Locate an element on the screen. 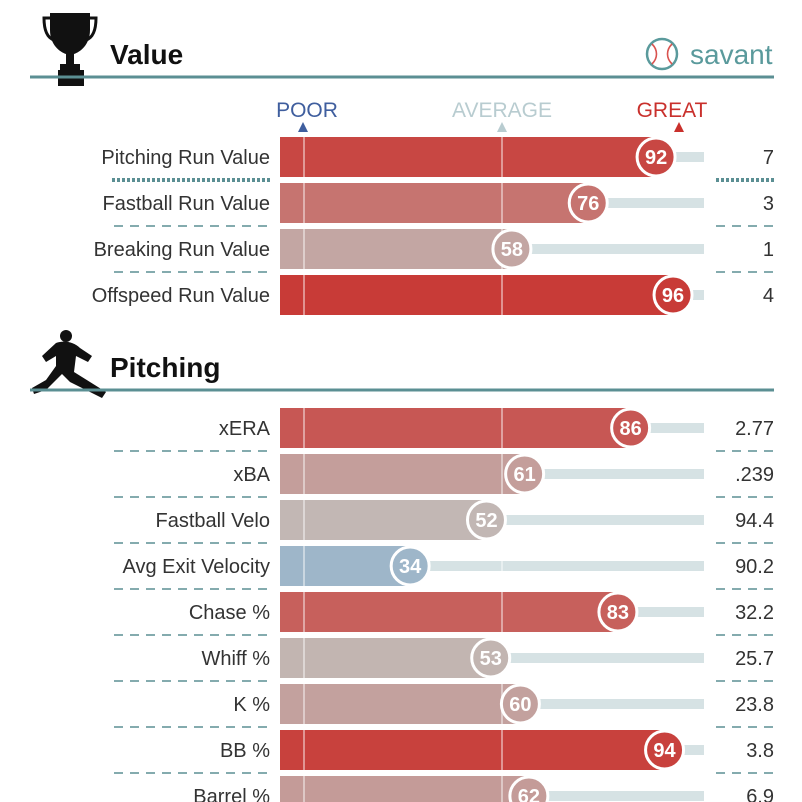 The height and width of the screenshot is (802, 802). metric-label: Fastball Velo is located at coordinates (212, 521).